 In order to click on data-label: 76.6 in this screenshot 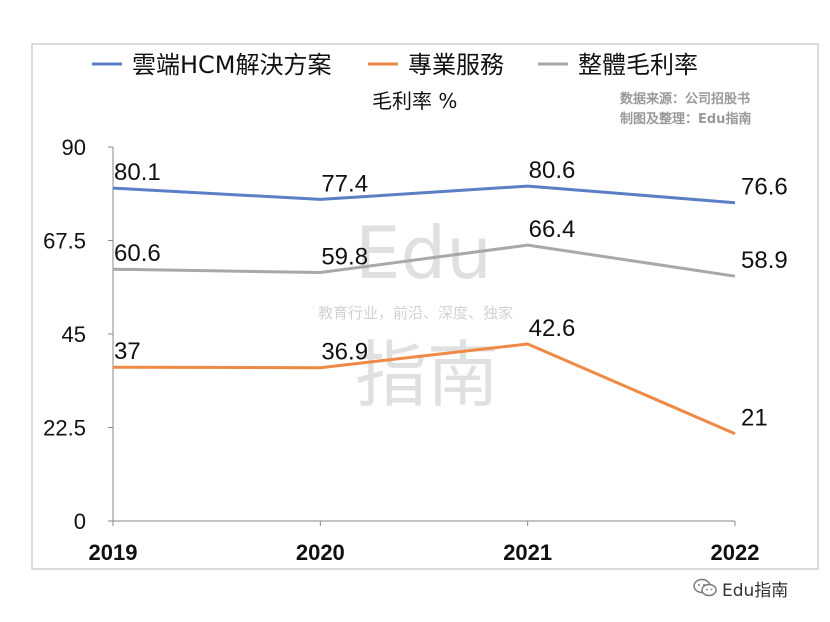, I will do `click(764, 187)`.